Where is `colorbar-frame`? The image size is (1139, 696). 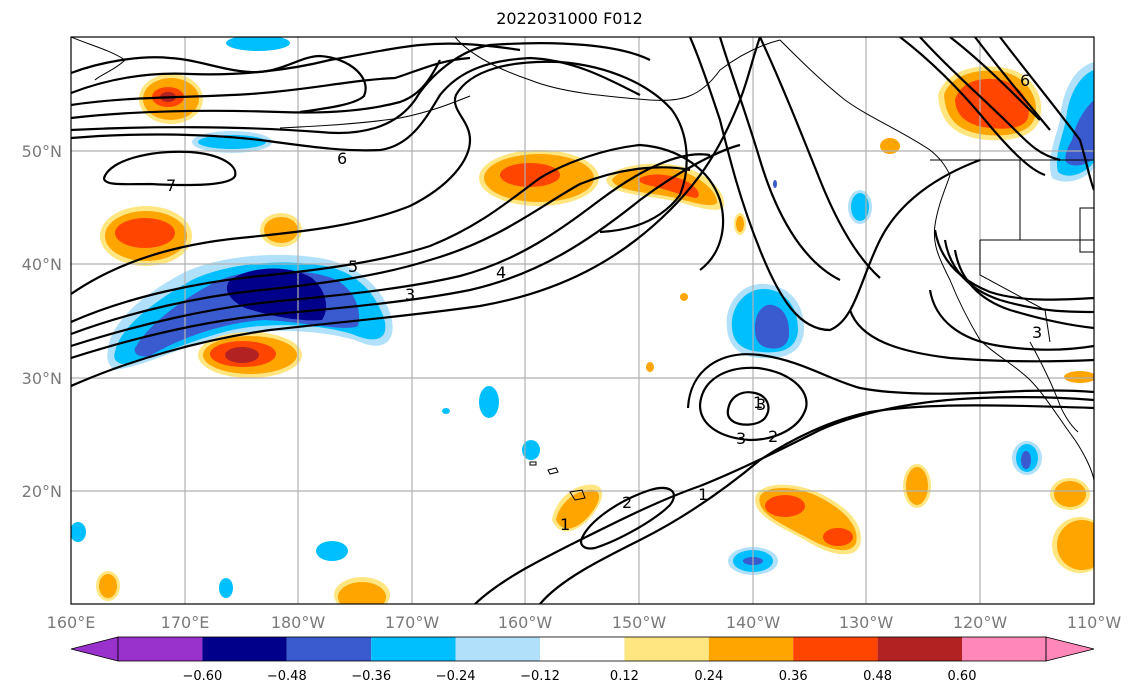
colorbar-frame is located at coordinates (582, 649).